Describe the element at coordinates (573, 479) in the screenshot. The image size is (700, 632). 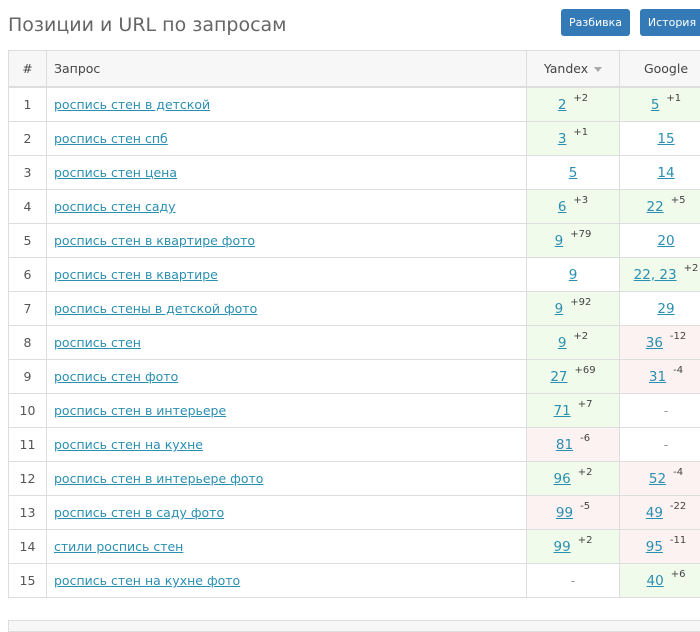
I see `yandex-cell: 96+2` at that location.